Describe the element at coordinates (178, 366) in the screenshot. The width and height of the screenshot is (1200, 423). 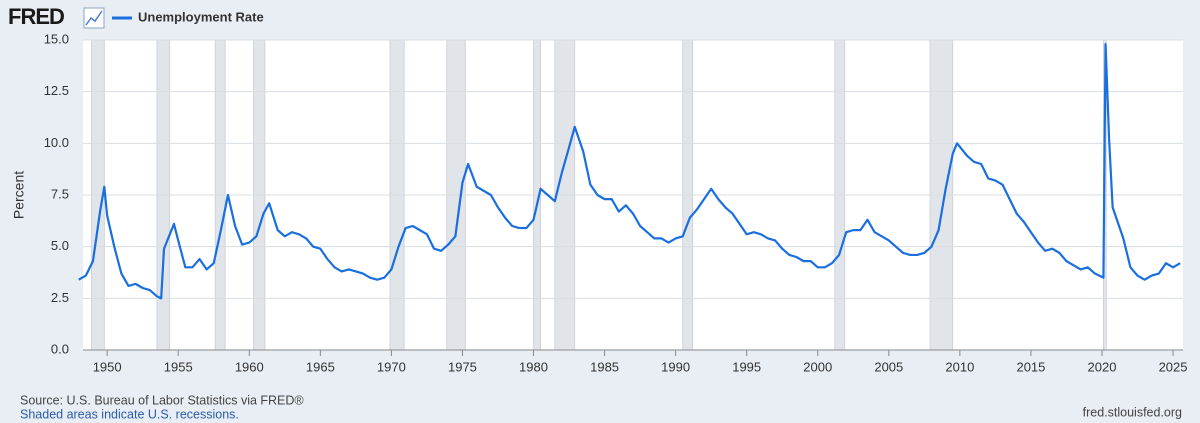
I see `x-tick-label: 1955` at that location.